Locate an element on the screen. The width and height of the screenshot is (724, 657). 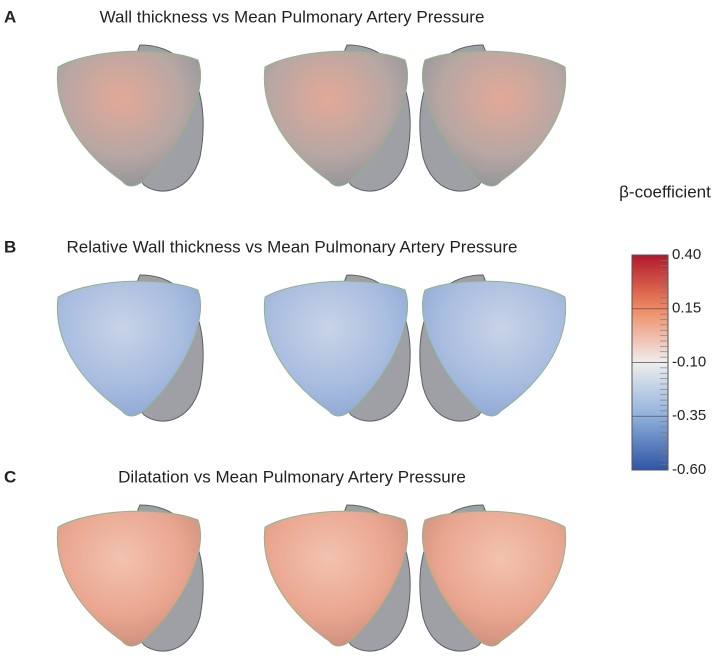
colorbar-tick-label: -0.60 is located at coordinates (689, 469).